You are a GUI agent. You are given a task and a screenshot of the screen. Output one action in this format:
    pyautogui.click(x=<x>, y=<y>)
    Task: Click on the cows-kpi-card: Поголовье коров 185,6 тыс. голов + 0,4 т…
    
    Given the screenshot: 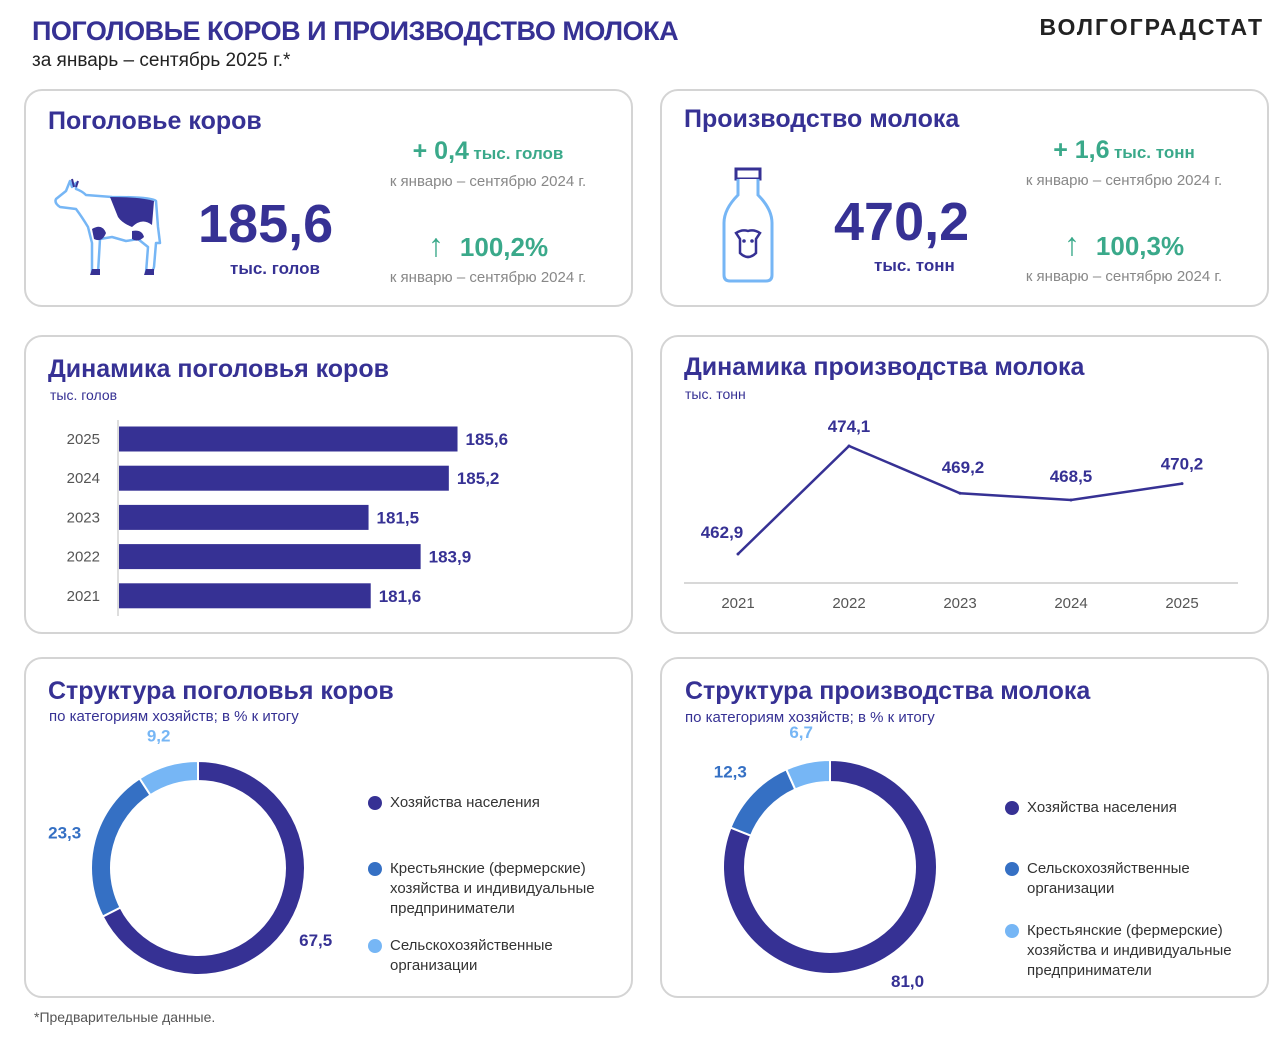 What is the action you would take?
    pyautogui.click(x=328, y=198)
    